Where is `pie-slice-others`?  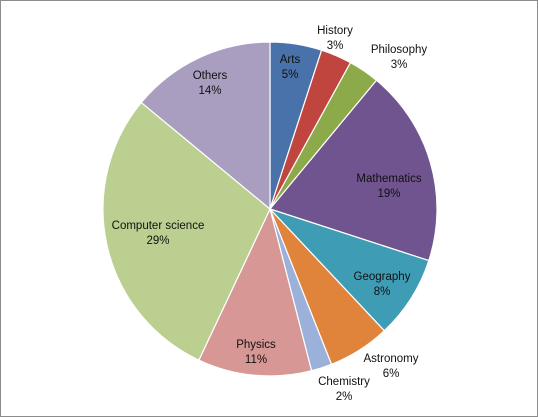 pie-slice-others is located at coordinates (205, 126).